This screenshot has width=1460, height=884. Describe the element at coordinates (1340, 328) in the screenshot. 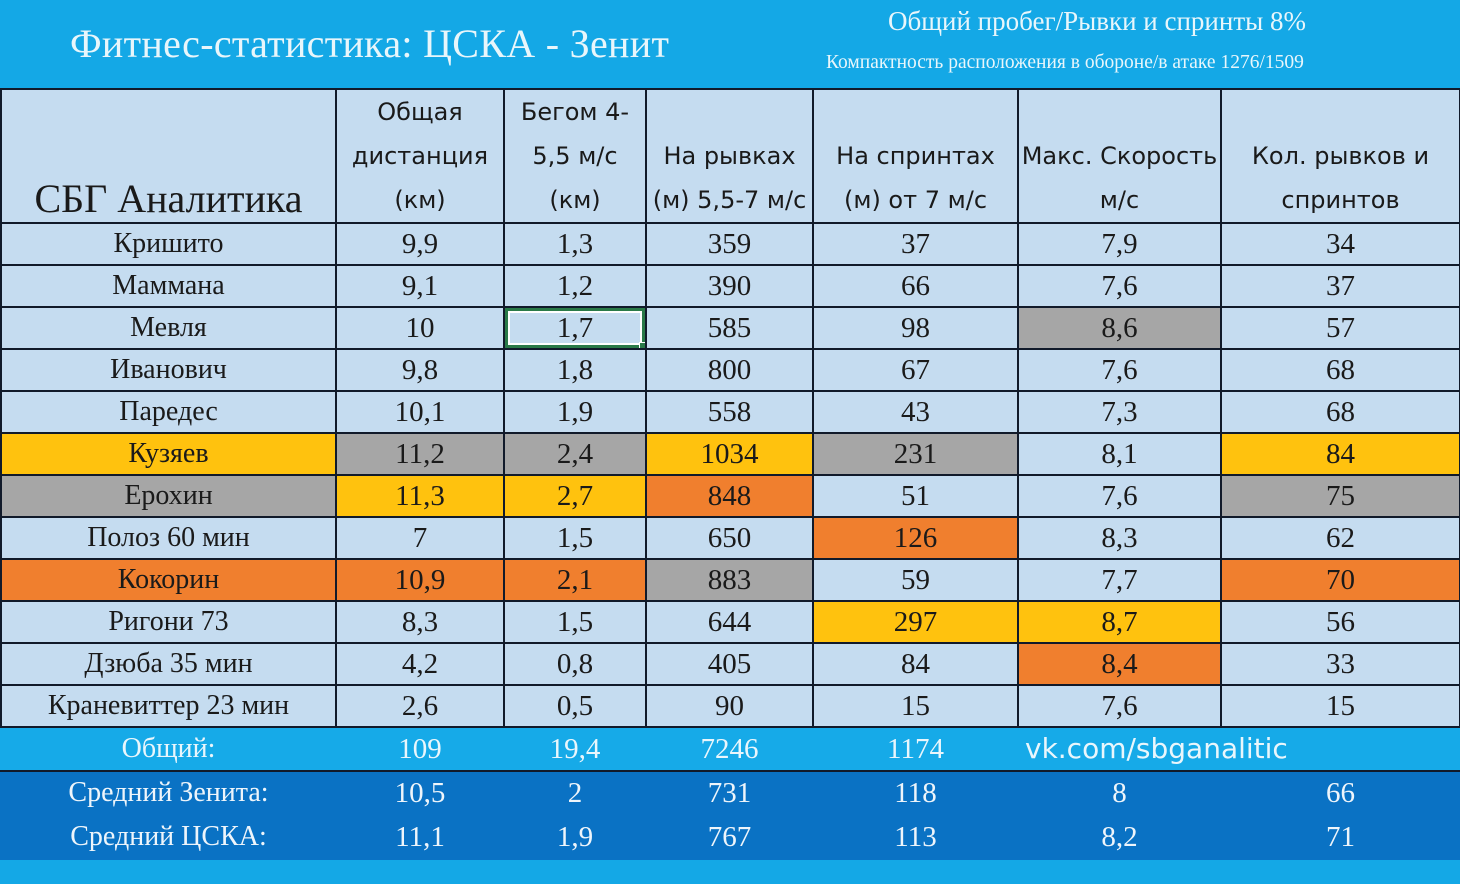

I see `cell: 57` at that location.